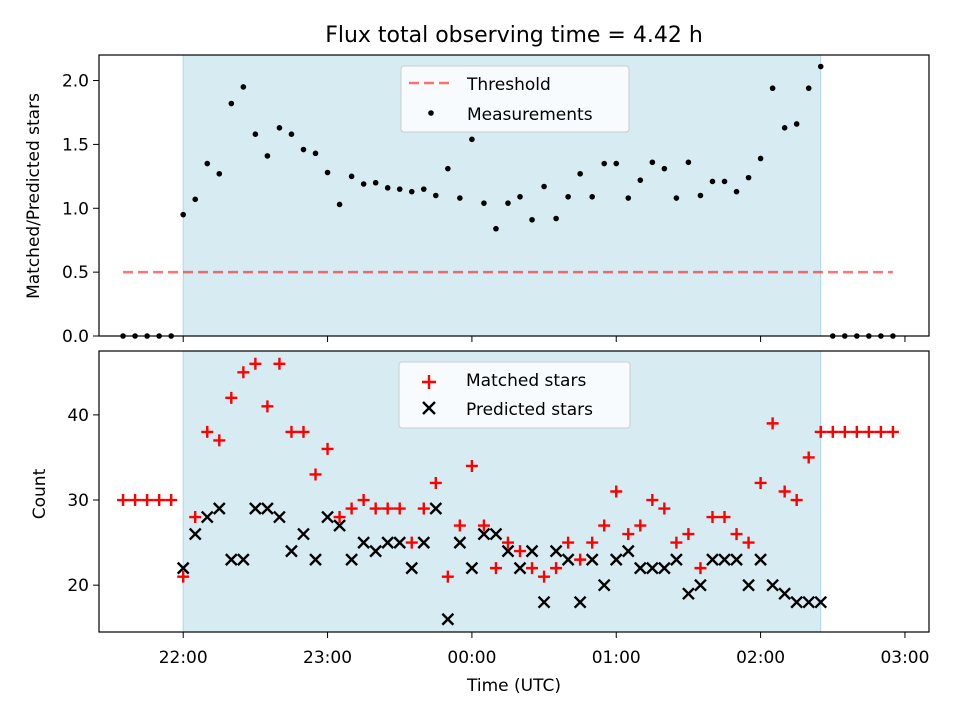 This screenshot has height=724, width=960. I want to click on legend-threshold-label: Threshold, so click(508, 85).